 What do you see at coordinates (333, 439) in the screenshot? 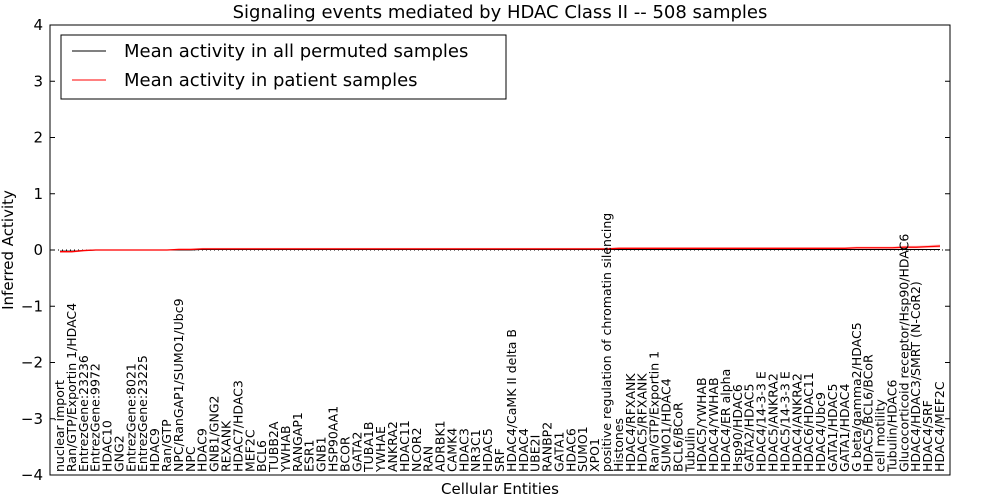
I see `x-entity-label: HSP90AA1` at bounding box center [333, 439].